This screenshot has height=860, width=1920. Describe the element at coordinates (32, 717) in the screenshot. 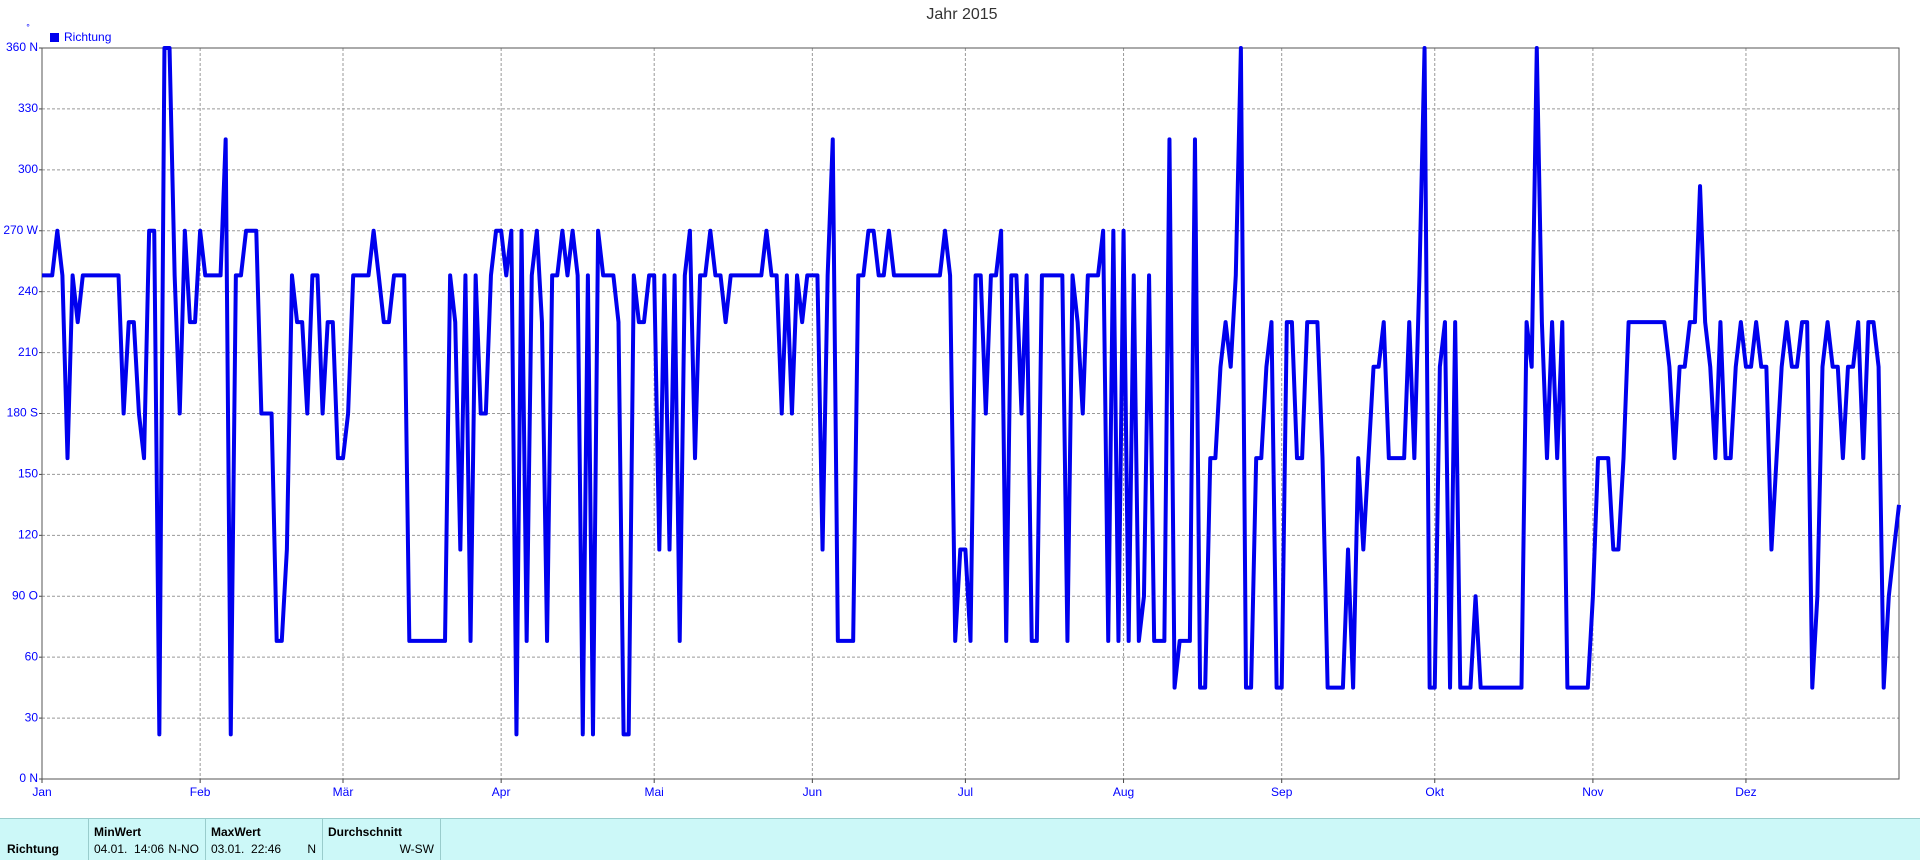

I see `y-tick-label: 30` at that location.